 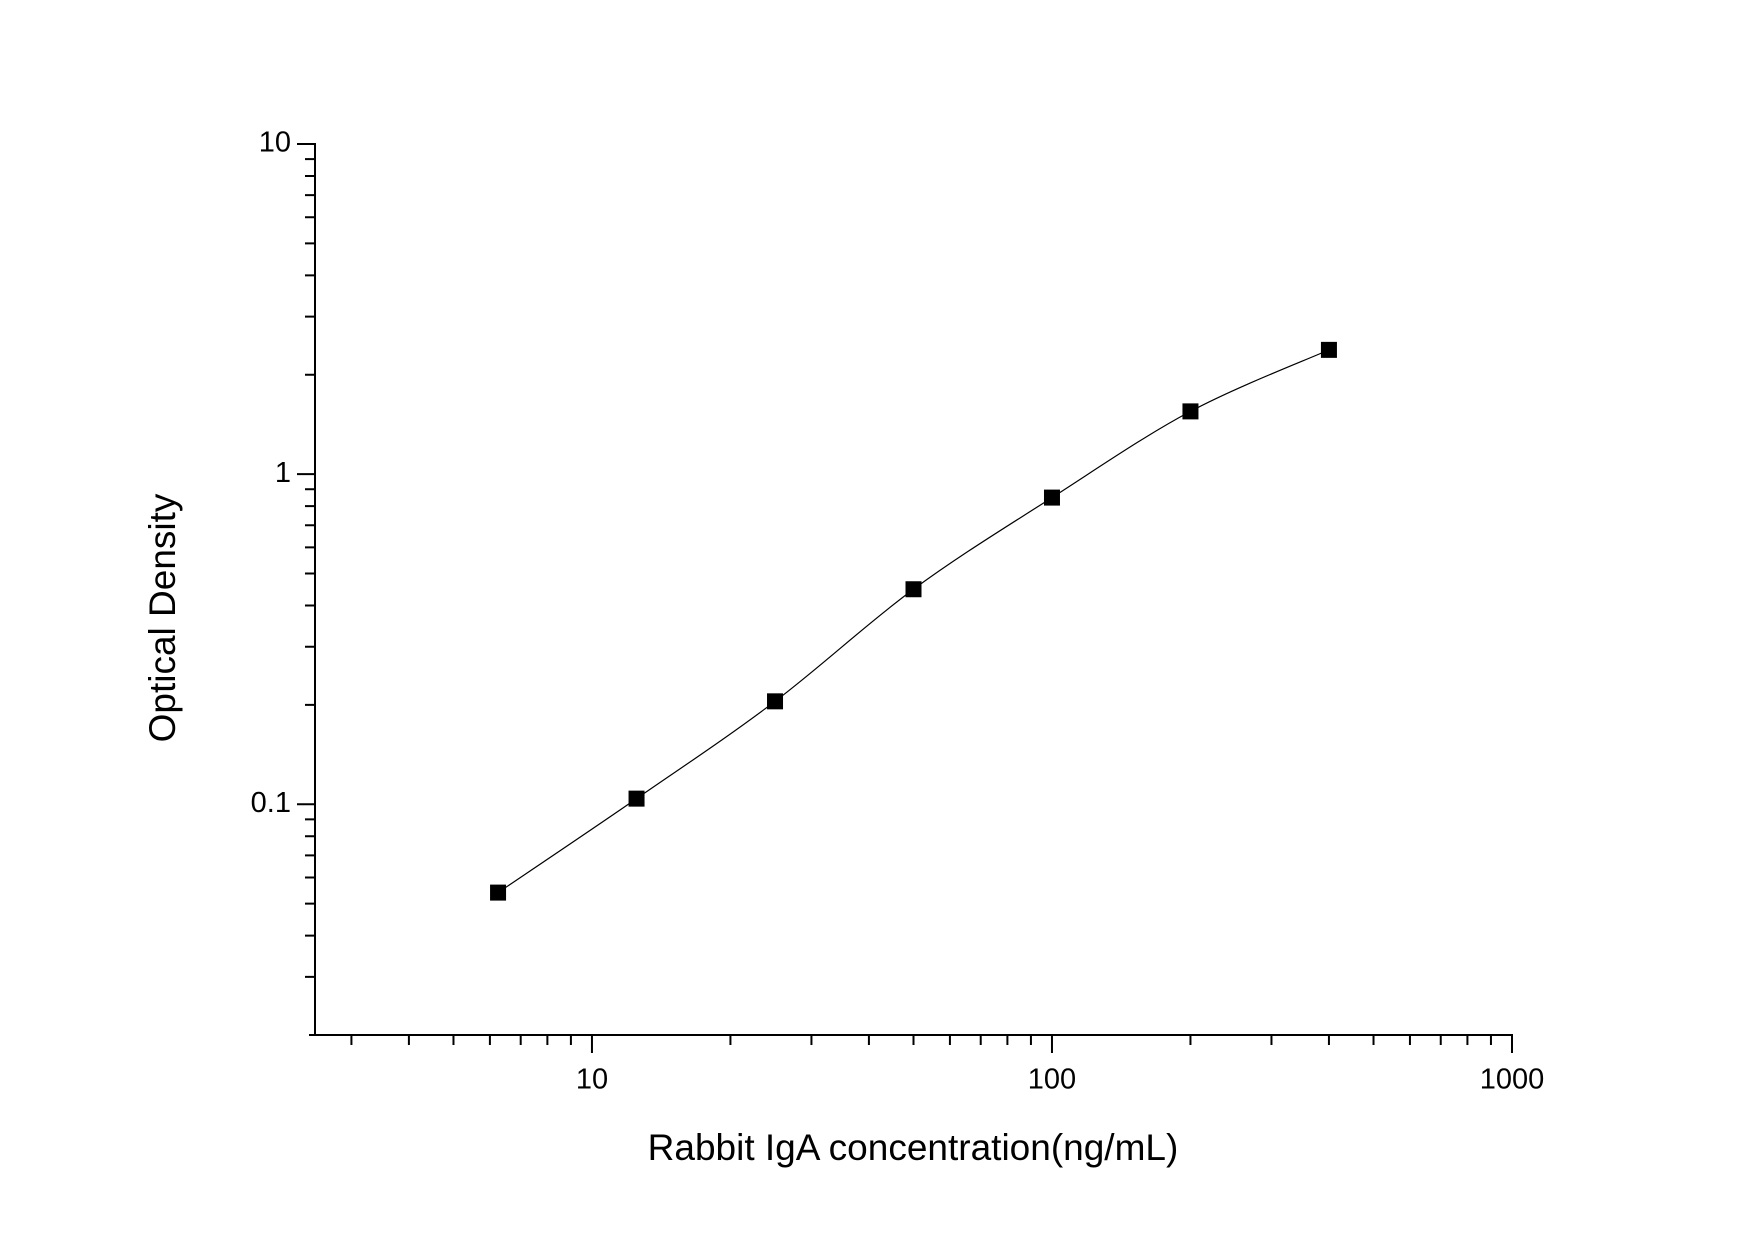 I want to click on x-tick-label: 1000, so click(x=1512, y=1080).